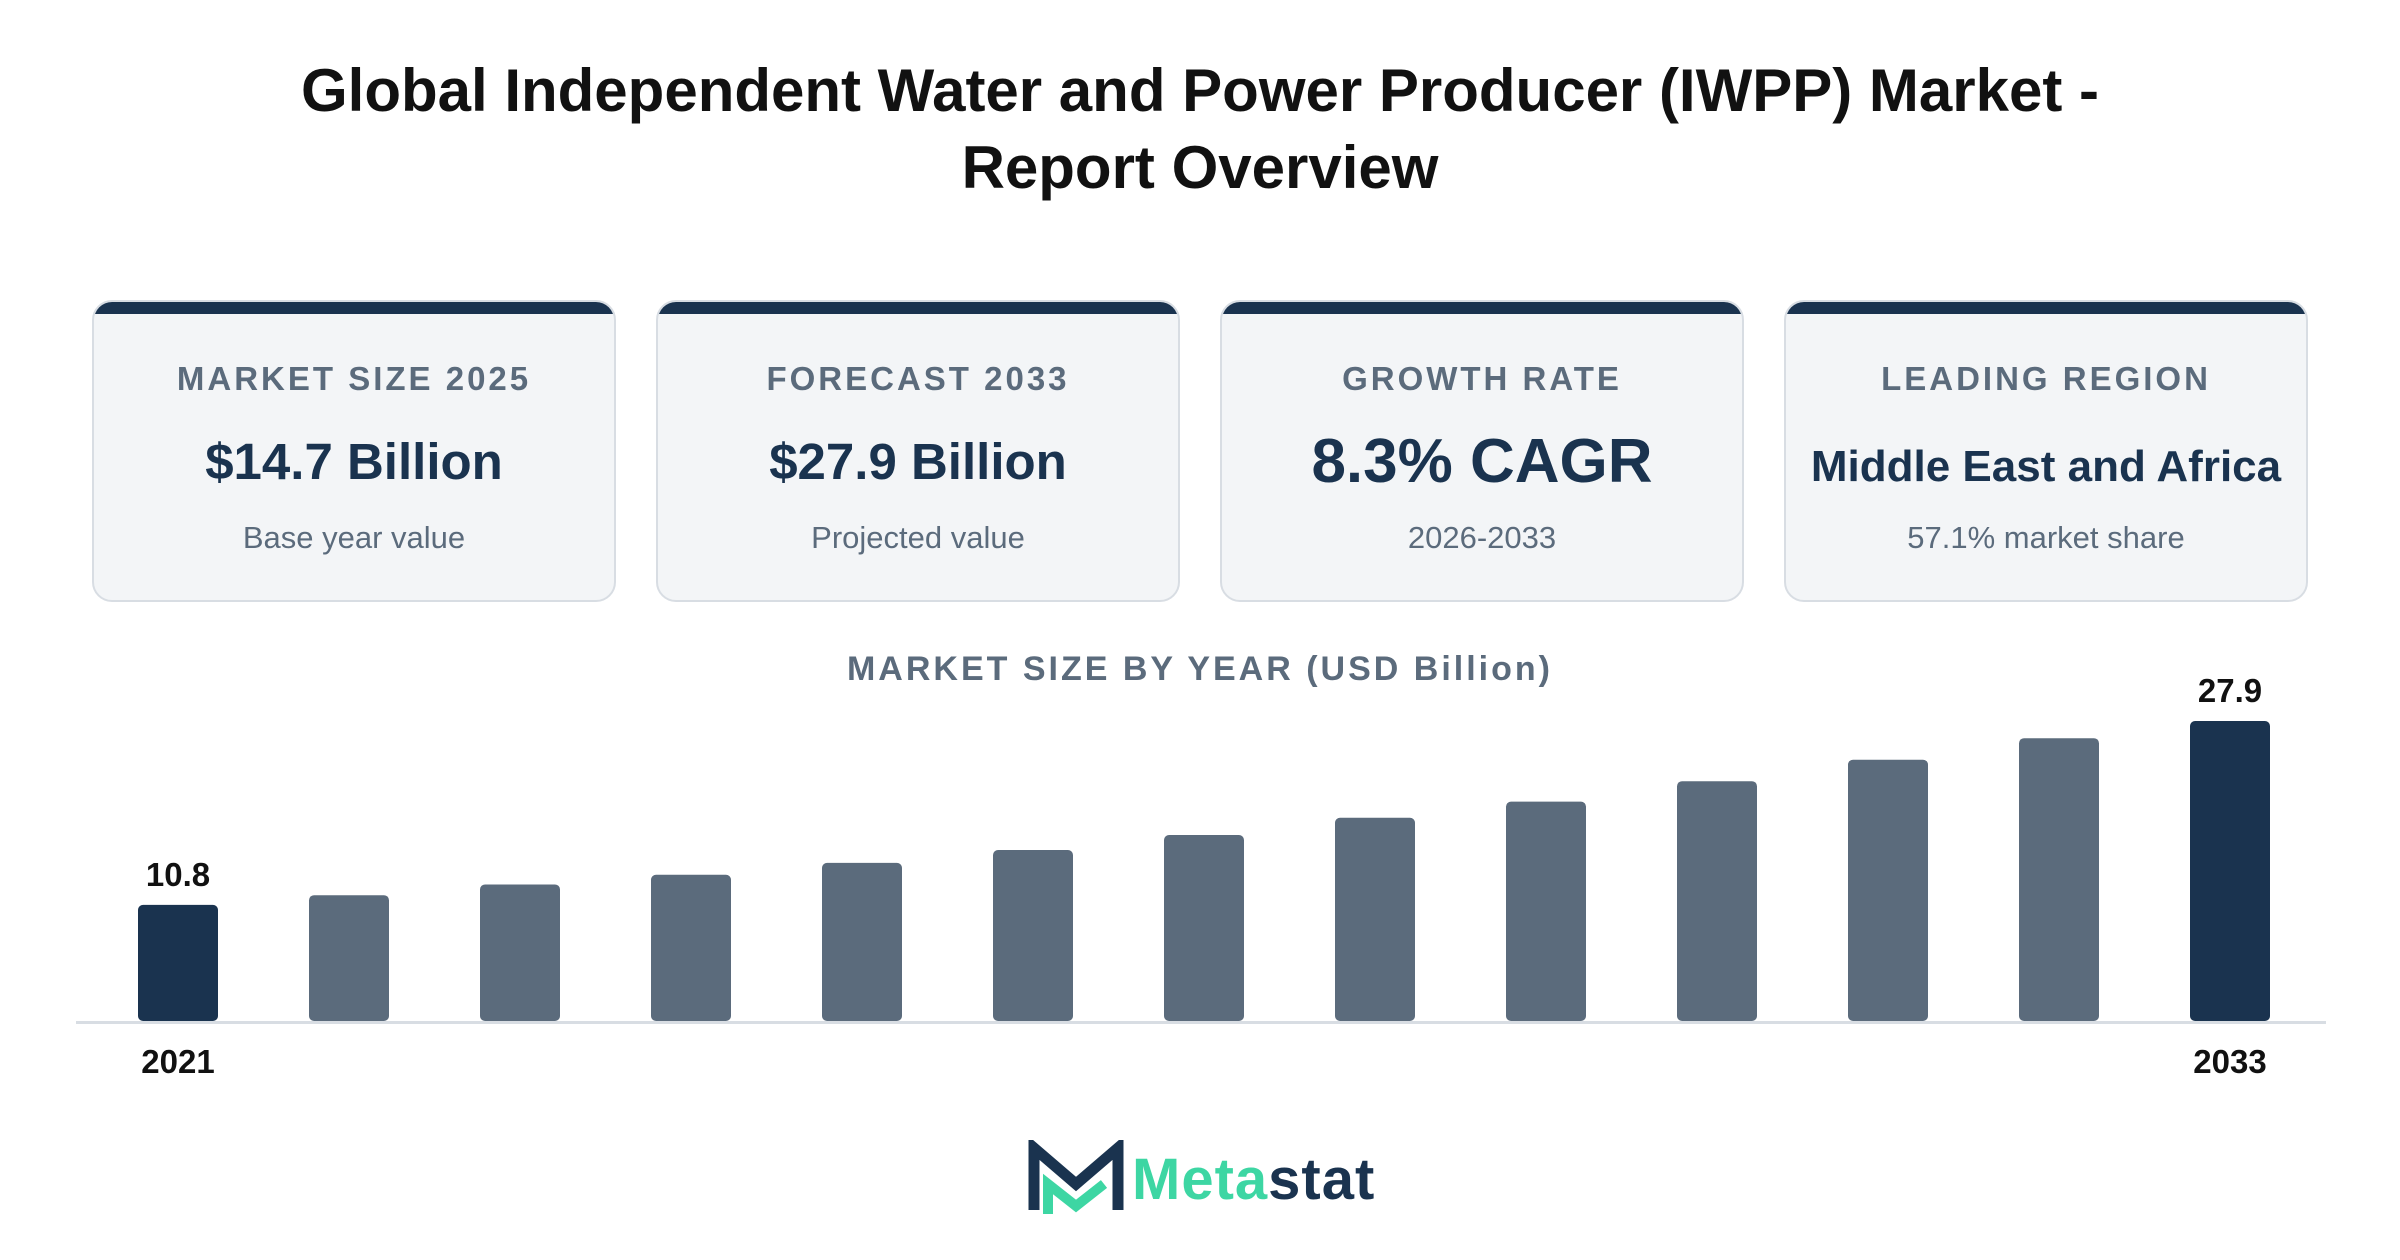 This screenshot has width=2400, height=1260. I want to click on bar-2022, so click(349, 958).